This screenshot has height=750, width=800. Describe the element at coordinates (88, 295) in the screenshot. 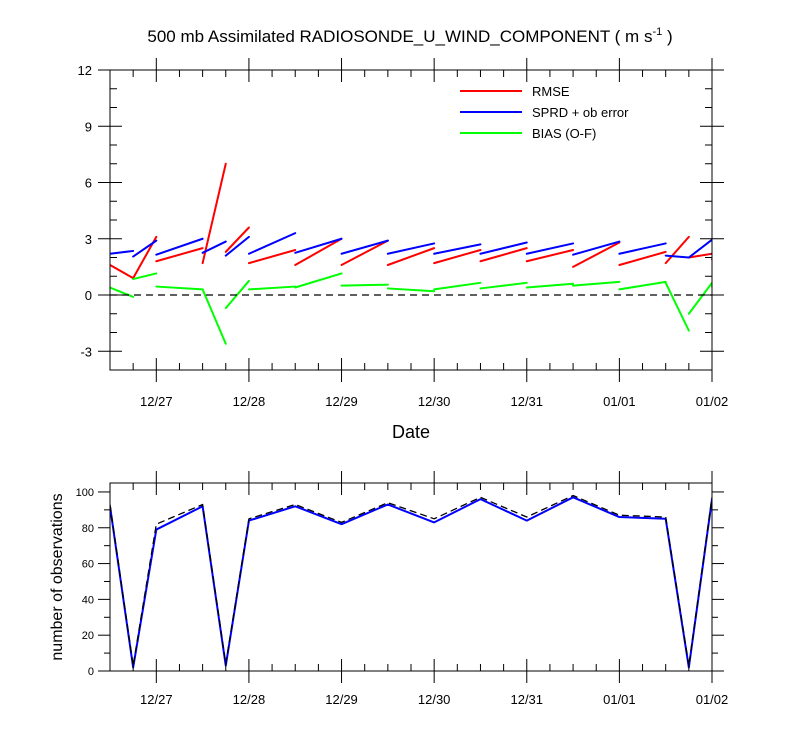

I see `top-ytick-label: 0` at that location.